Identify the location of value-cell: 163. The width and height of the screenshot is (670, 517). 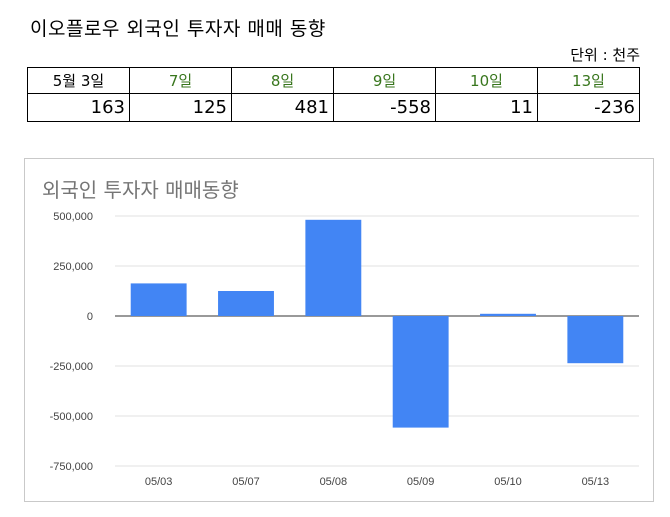
(78, 107).